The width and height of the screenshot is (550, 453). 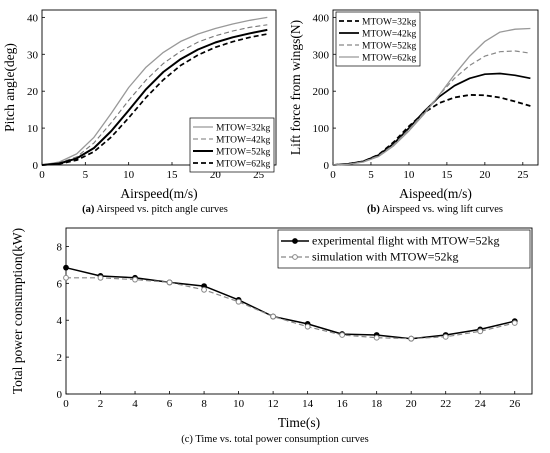 I want to click on x-tick-label: 26, so click(x=515, y=404).